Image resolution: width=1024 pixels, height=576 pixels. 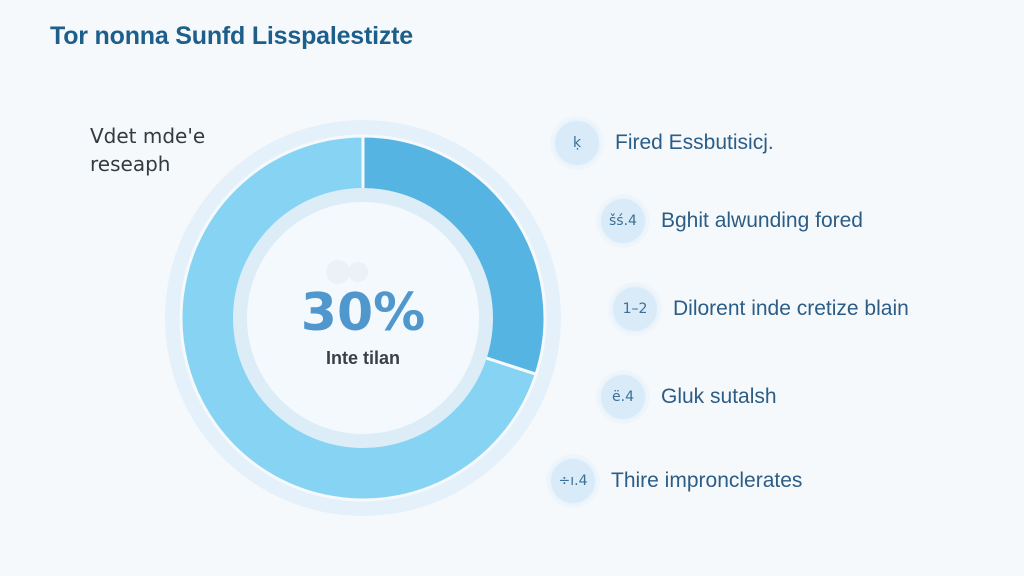 What do you see at coordinates (363, 313) in the screenshot?
I see `center-value: 30%` at bounding box center [363, 313].